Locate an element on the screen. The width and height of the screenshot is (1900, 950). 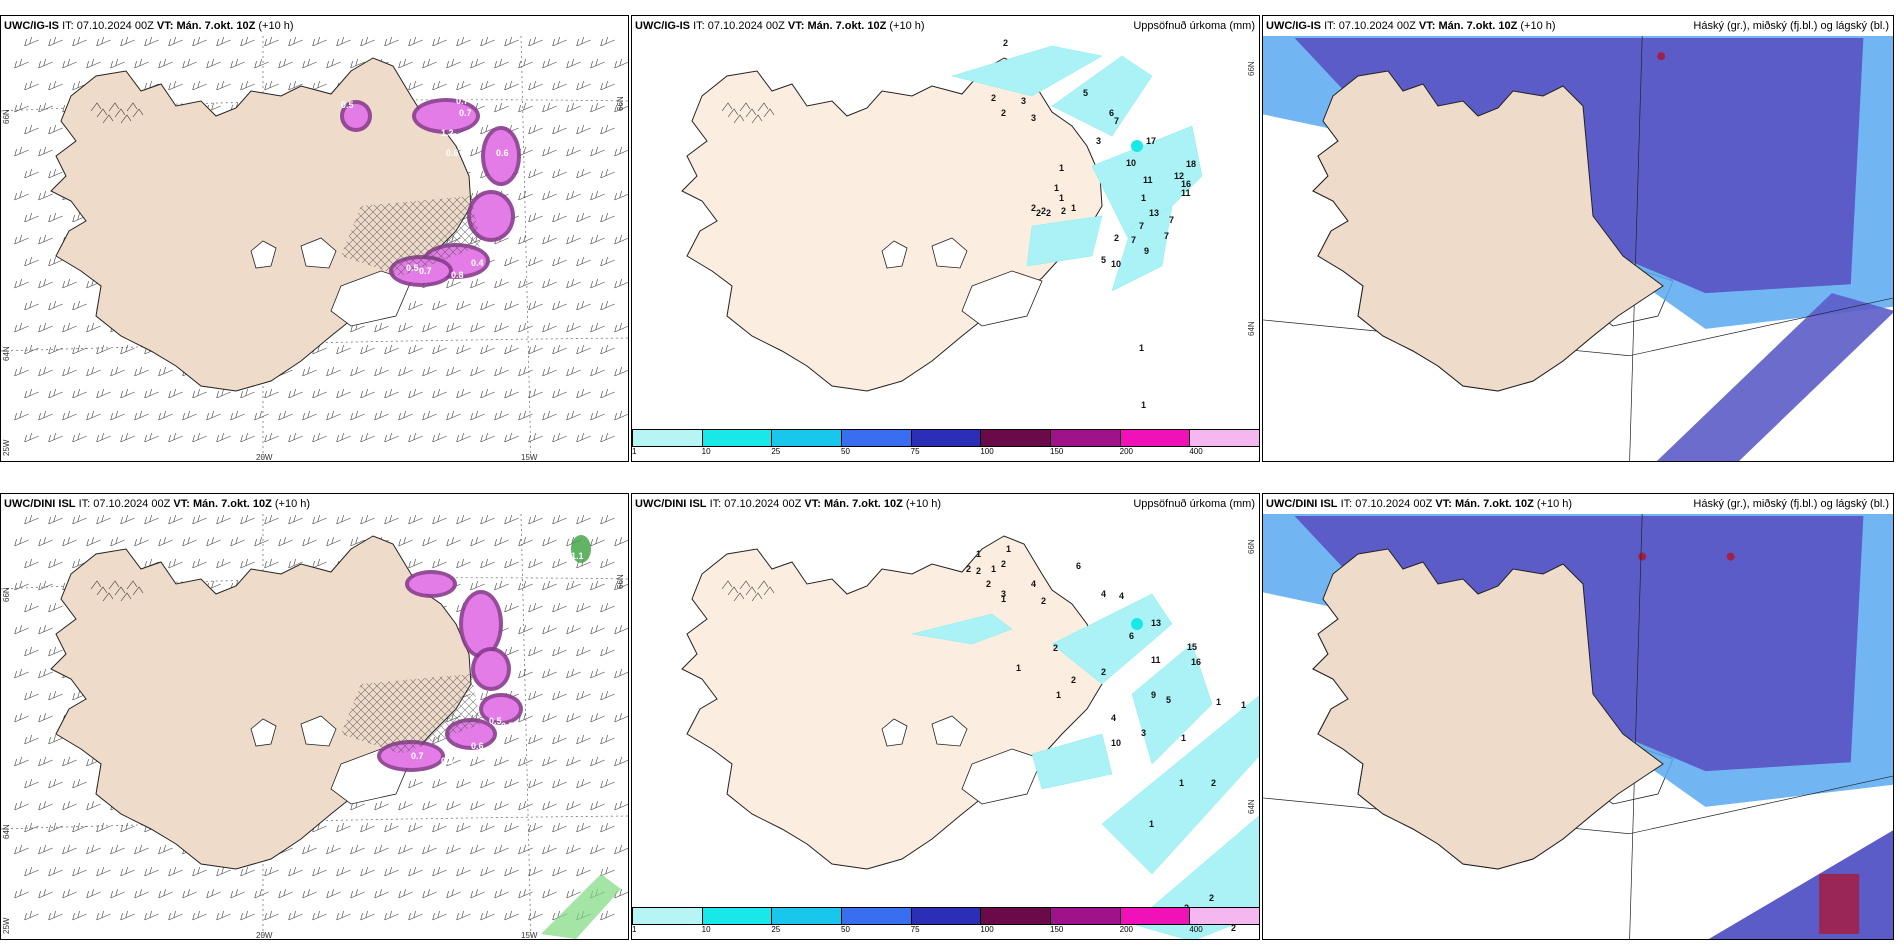
lon-label: 20W is located at coordinates (264, 935).